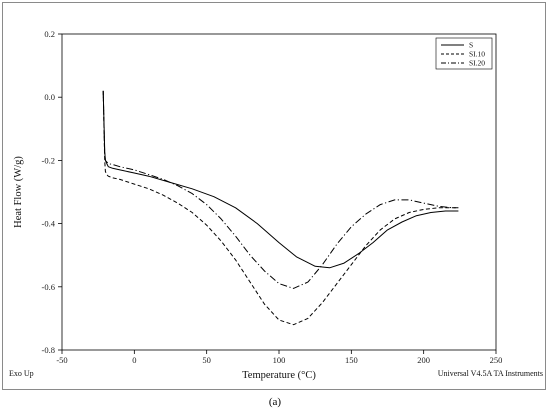 This screenshot has width=550, height=414. I want to click on figure-caption: (a), so click(275, 402).